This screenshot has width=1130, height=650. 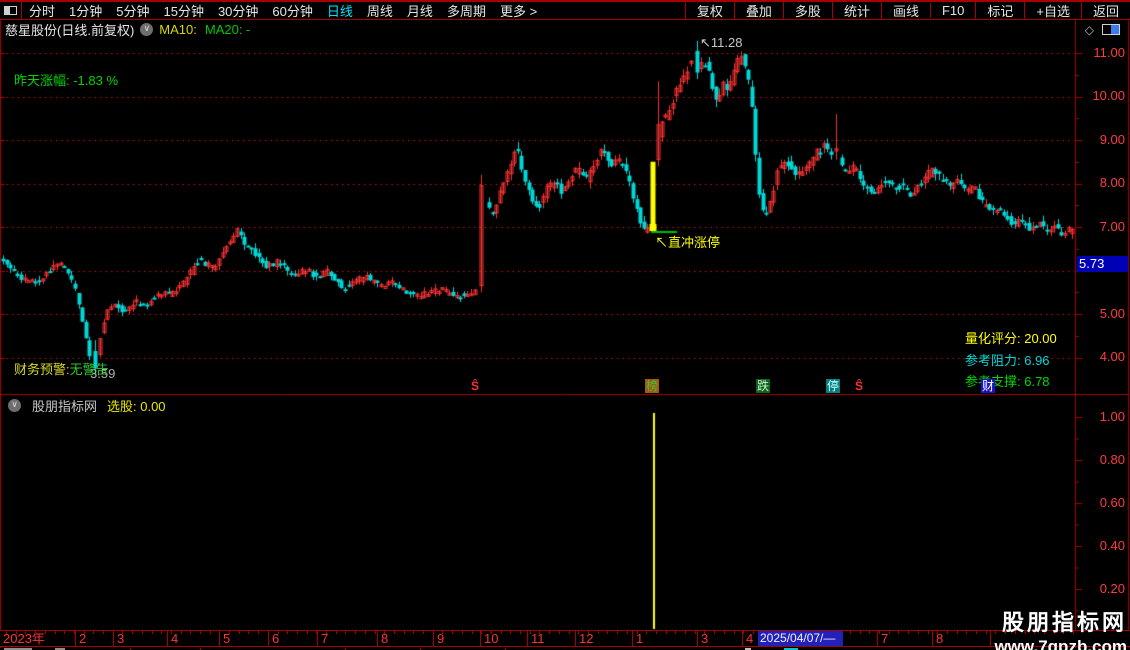 What do you see at coordinates (952, 10) in the screenshot?
I see `action-button-f10: F10` at bounding box center [952, 10].